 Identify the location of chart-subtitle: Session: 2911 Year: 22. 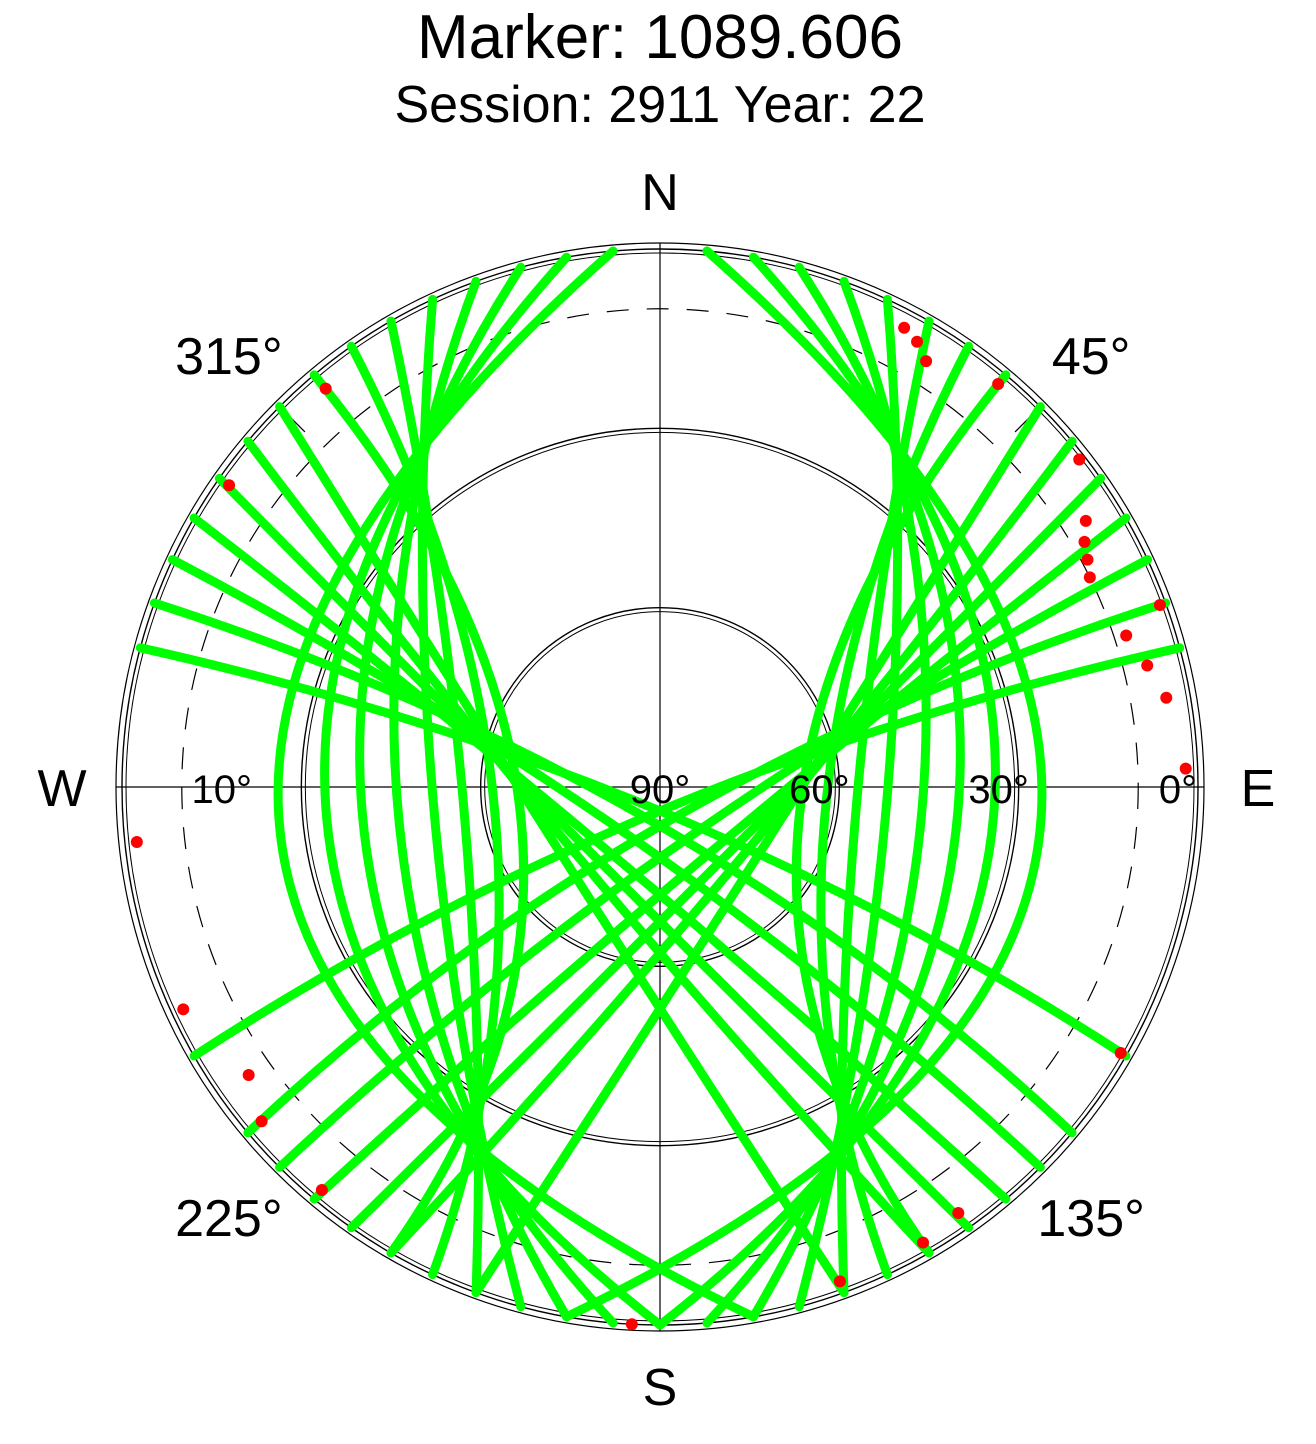
(659, 105).